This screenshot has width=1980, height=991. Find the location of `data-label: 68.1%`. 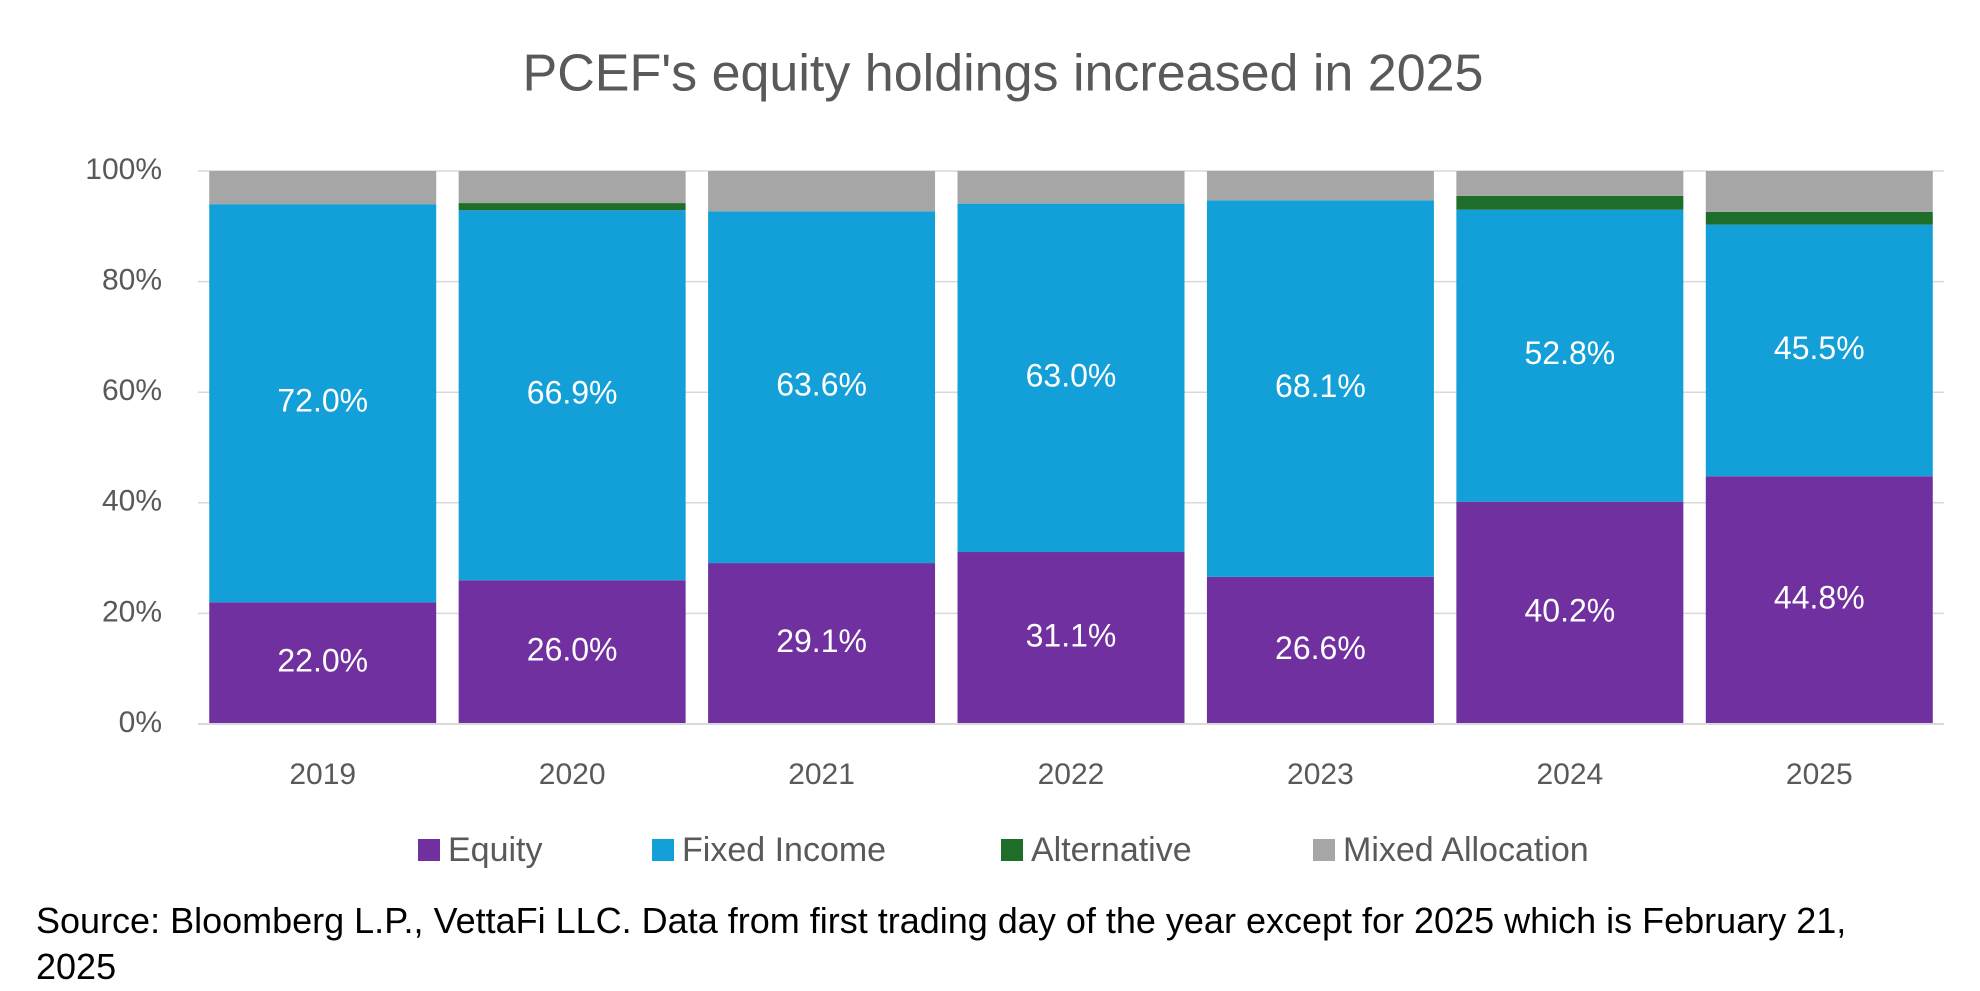

data-label: 68.1% is located at coordinates (1320, 386).